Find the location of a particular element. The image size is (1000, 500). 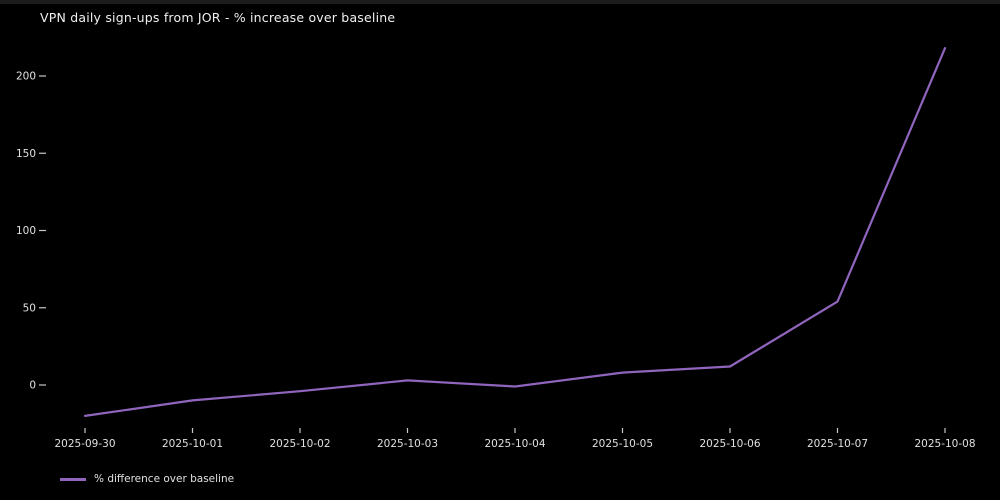

x-tick-label: 2025-10-03 is located at coordinates (407, 444).